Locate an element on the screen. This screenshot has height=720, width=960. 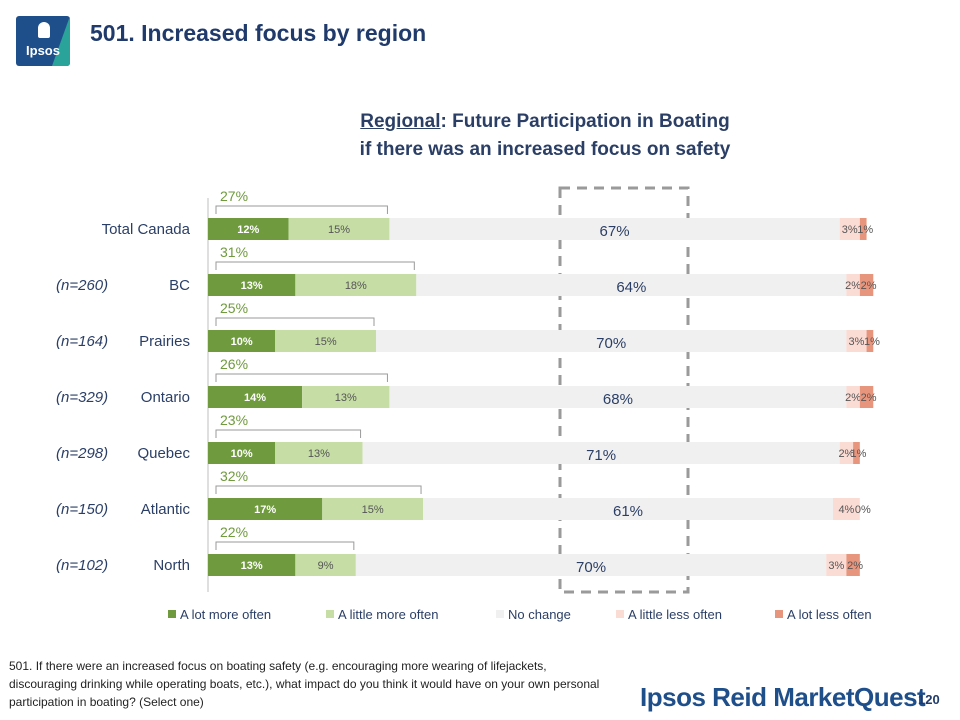
data-label: 9% is located at coordinates (326, 566).